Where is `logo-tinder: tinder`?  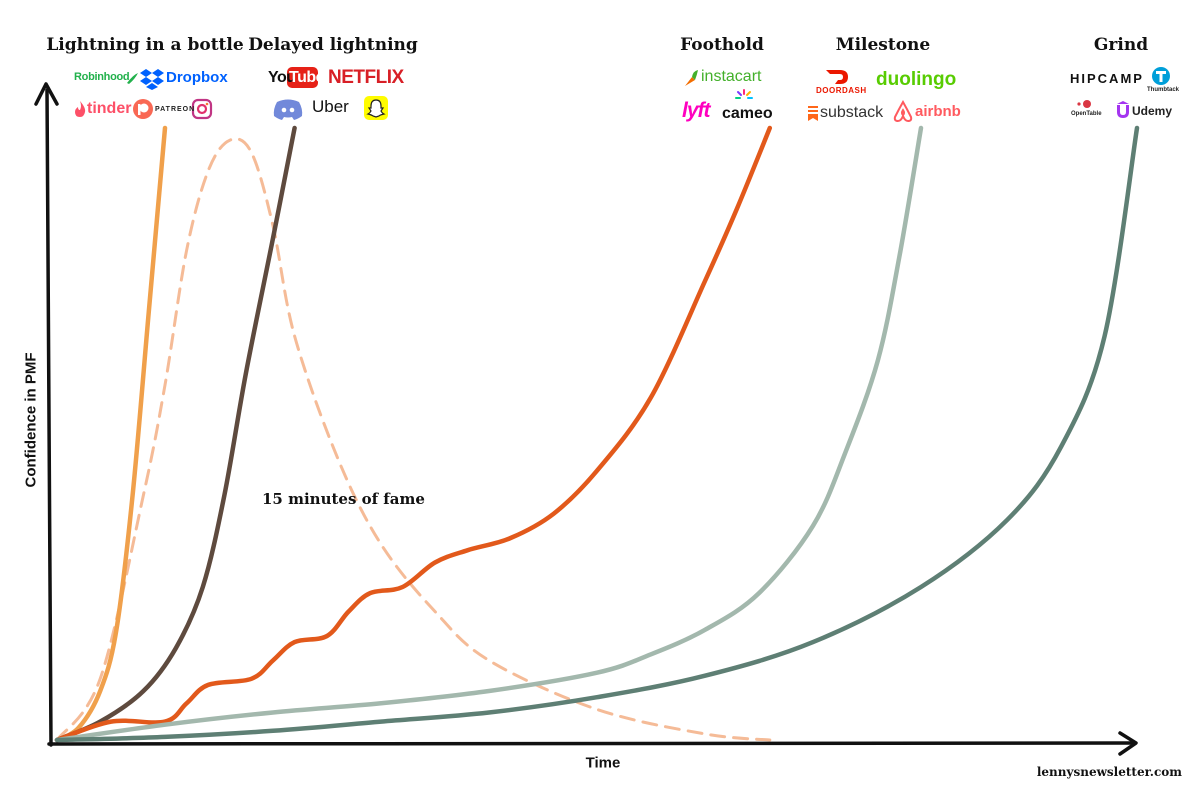
logo-tinder: tinder is located at coordinates (109, 108).